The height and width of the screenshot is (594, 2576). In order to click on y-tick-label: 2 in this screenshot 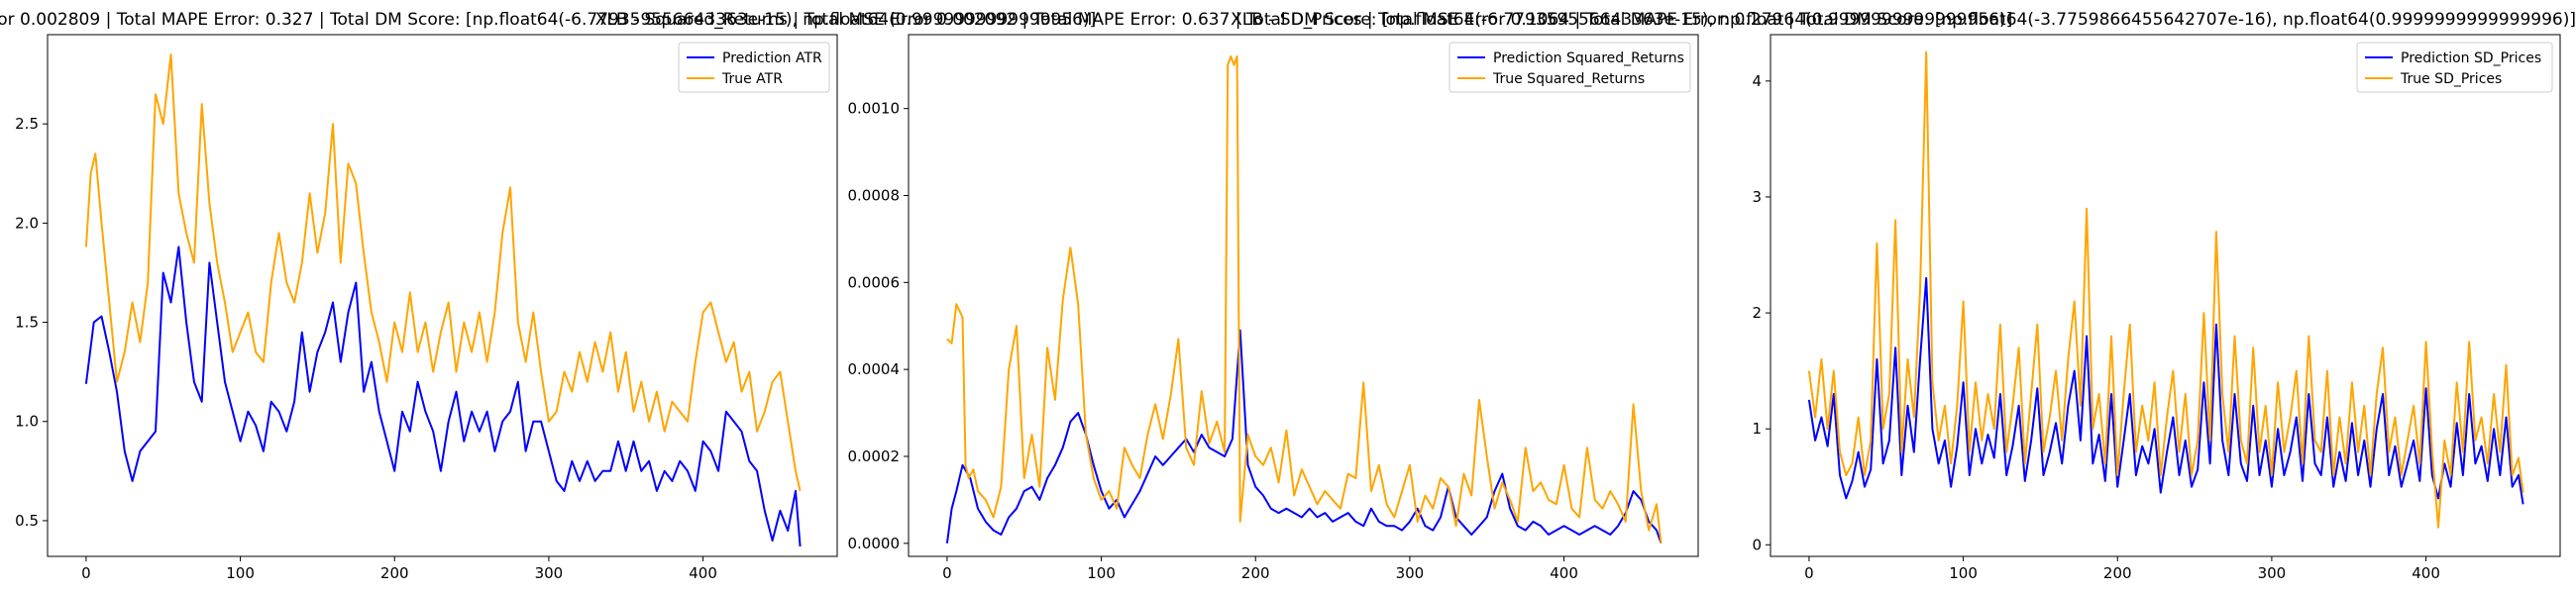, I will do `click(1757, 313)`.